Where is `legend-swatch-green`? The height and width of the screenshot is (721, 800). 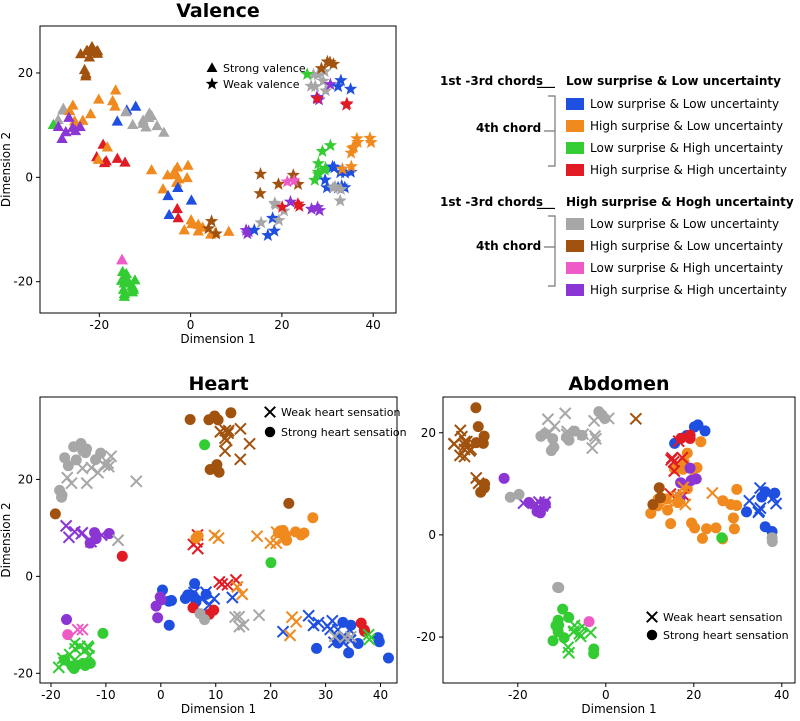
legend-swatch-green is located at coordinates (575, 148).